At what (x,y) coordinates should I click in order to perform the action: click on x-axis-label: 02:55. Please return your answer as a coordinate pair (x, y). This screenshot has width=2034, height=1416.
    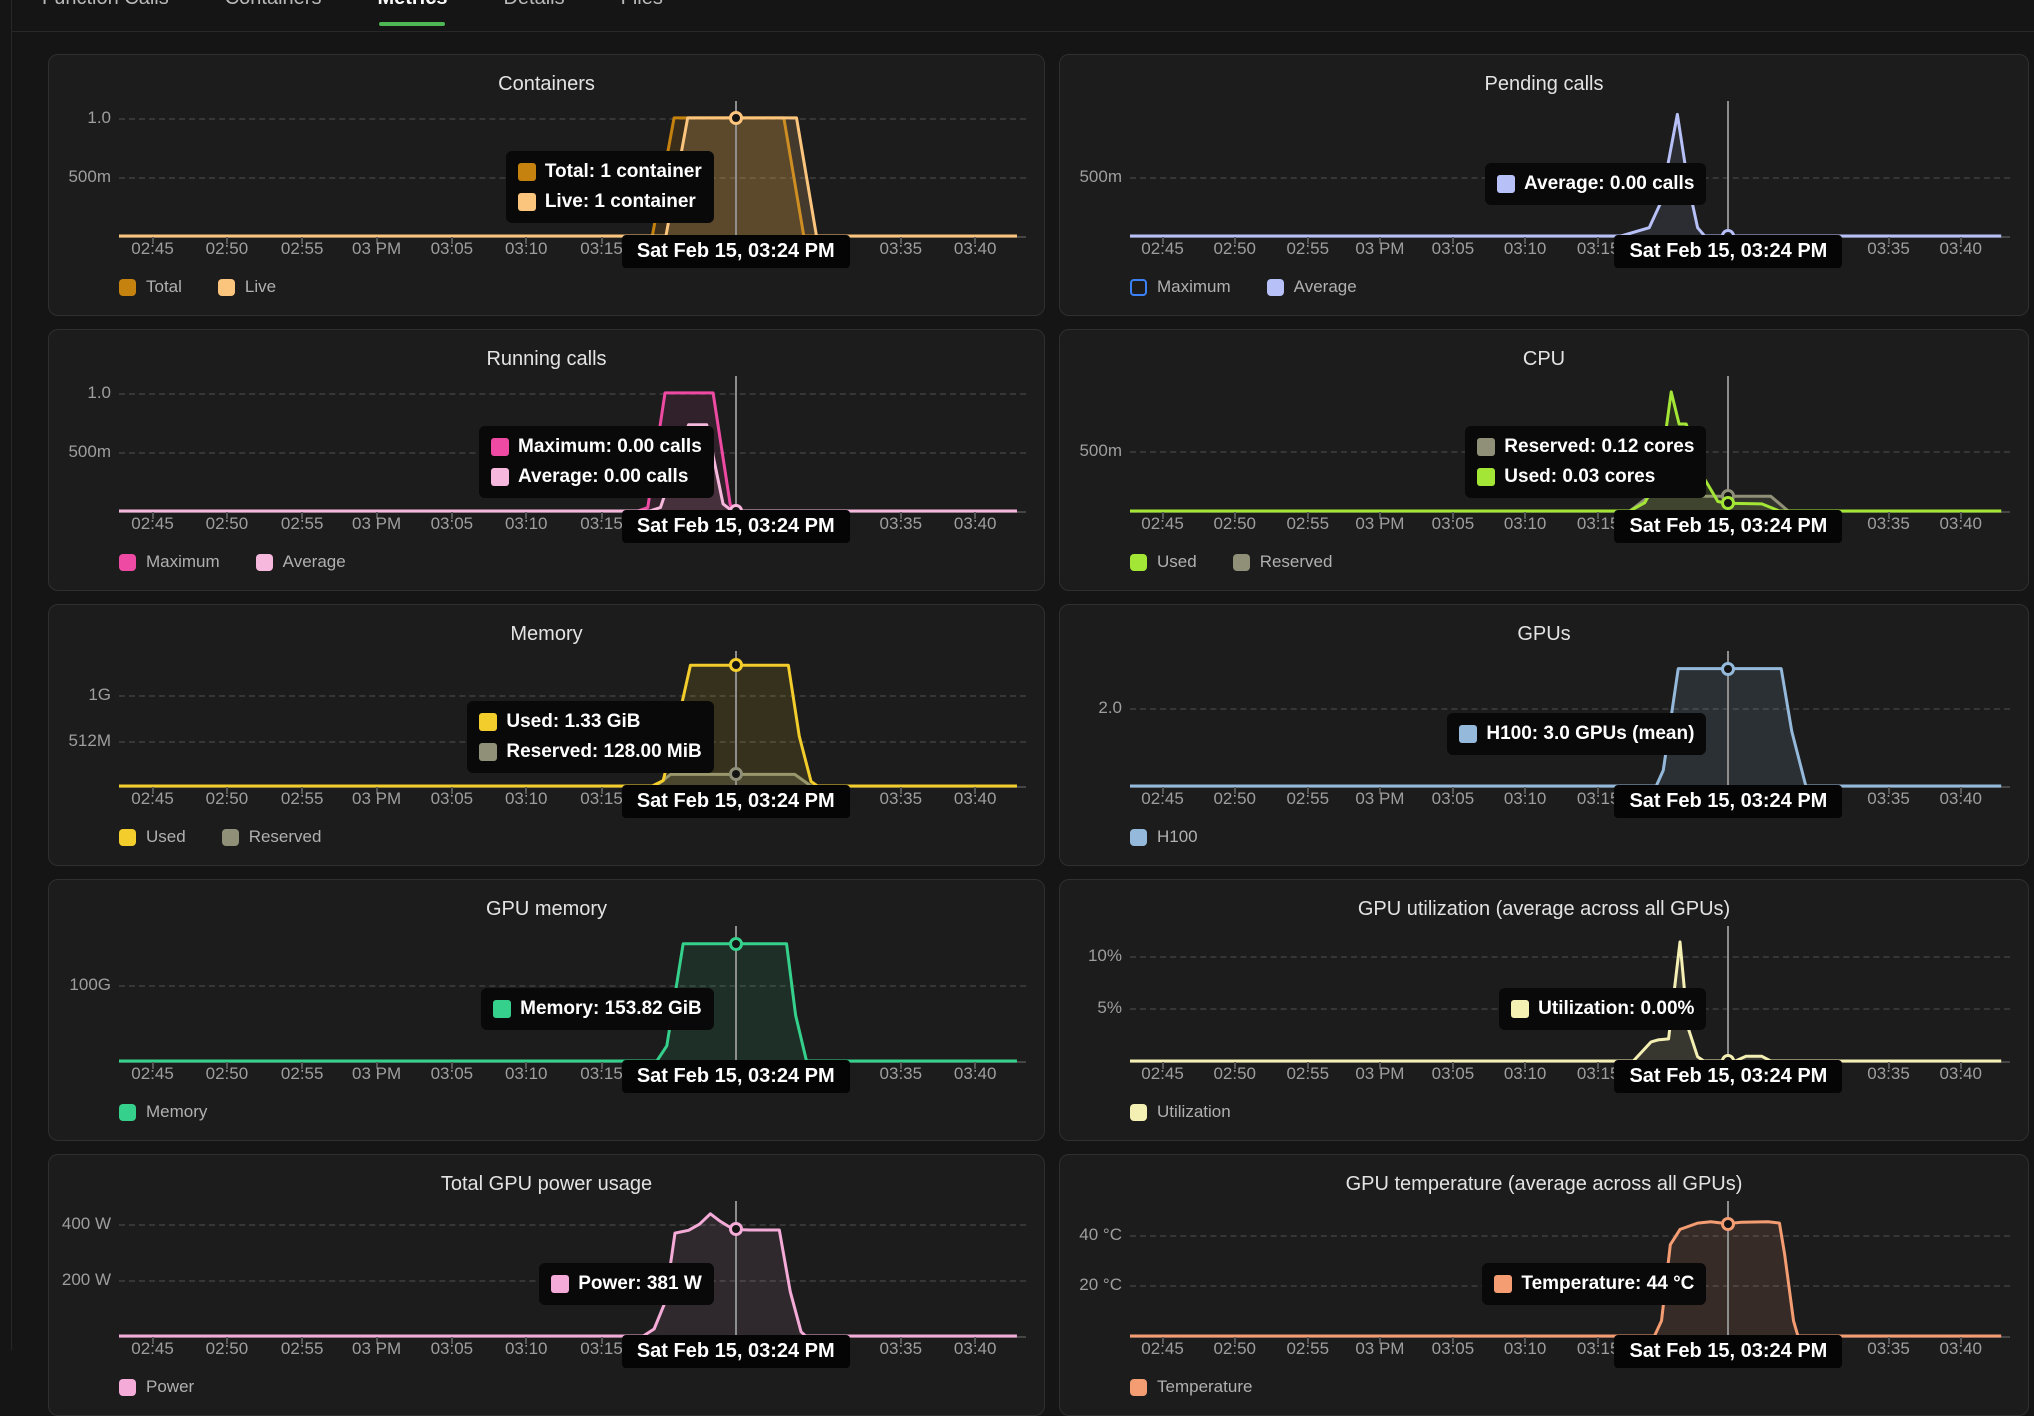
    Looking at the image, I should click on (302, 798).